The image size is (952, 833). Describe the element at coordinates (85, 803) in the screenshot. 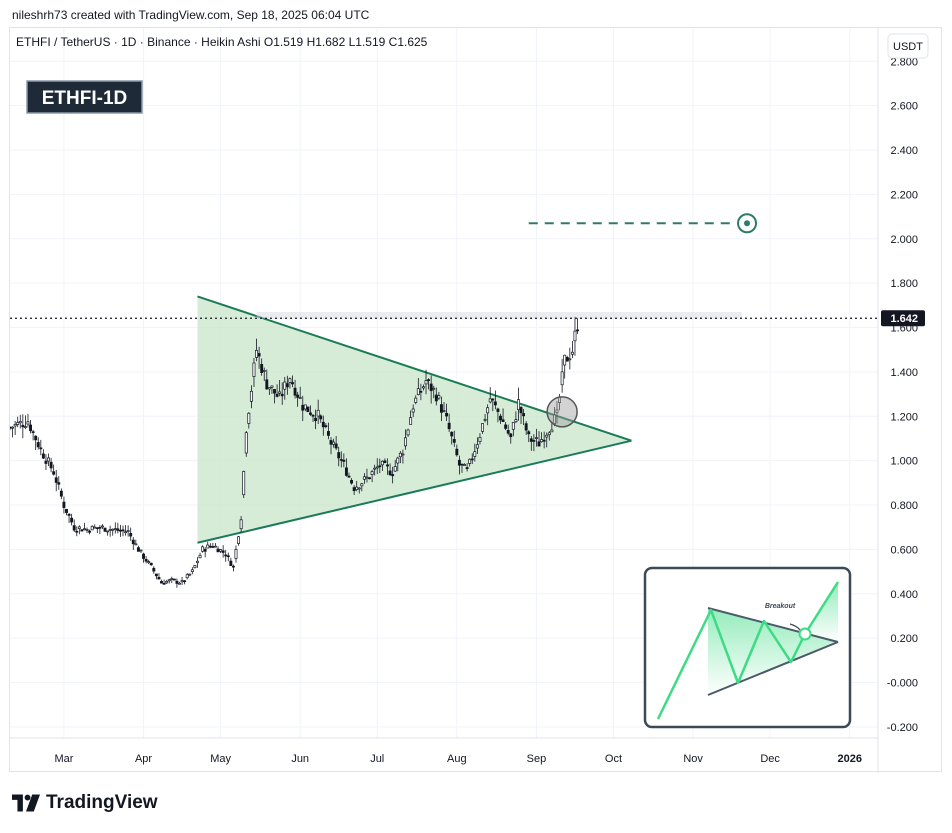

I see `tradingview-logo: TradingView` at that location.